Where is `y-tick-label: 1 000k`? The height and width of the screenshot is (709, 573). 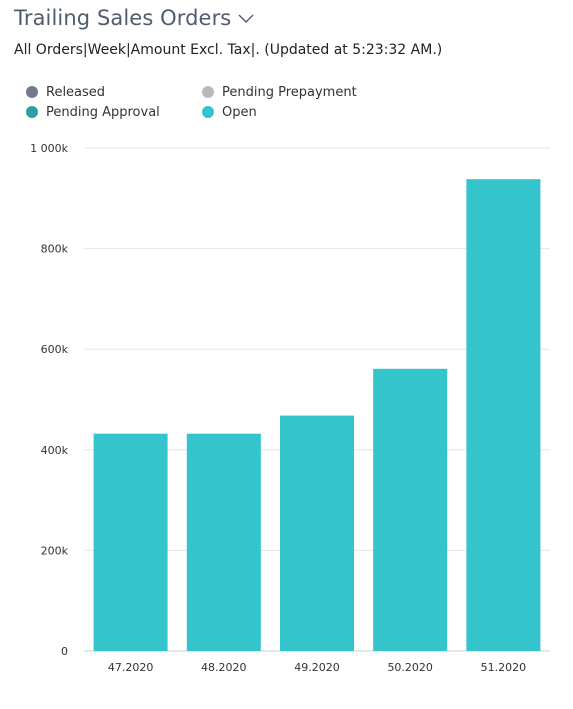
y-tick-label: 1 000k is located at coordinates (49, 148).